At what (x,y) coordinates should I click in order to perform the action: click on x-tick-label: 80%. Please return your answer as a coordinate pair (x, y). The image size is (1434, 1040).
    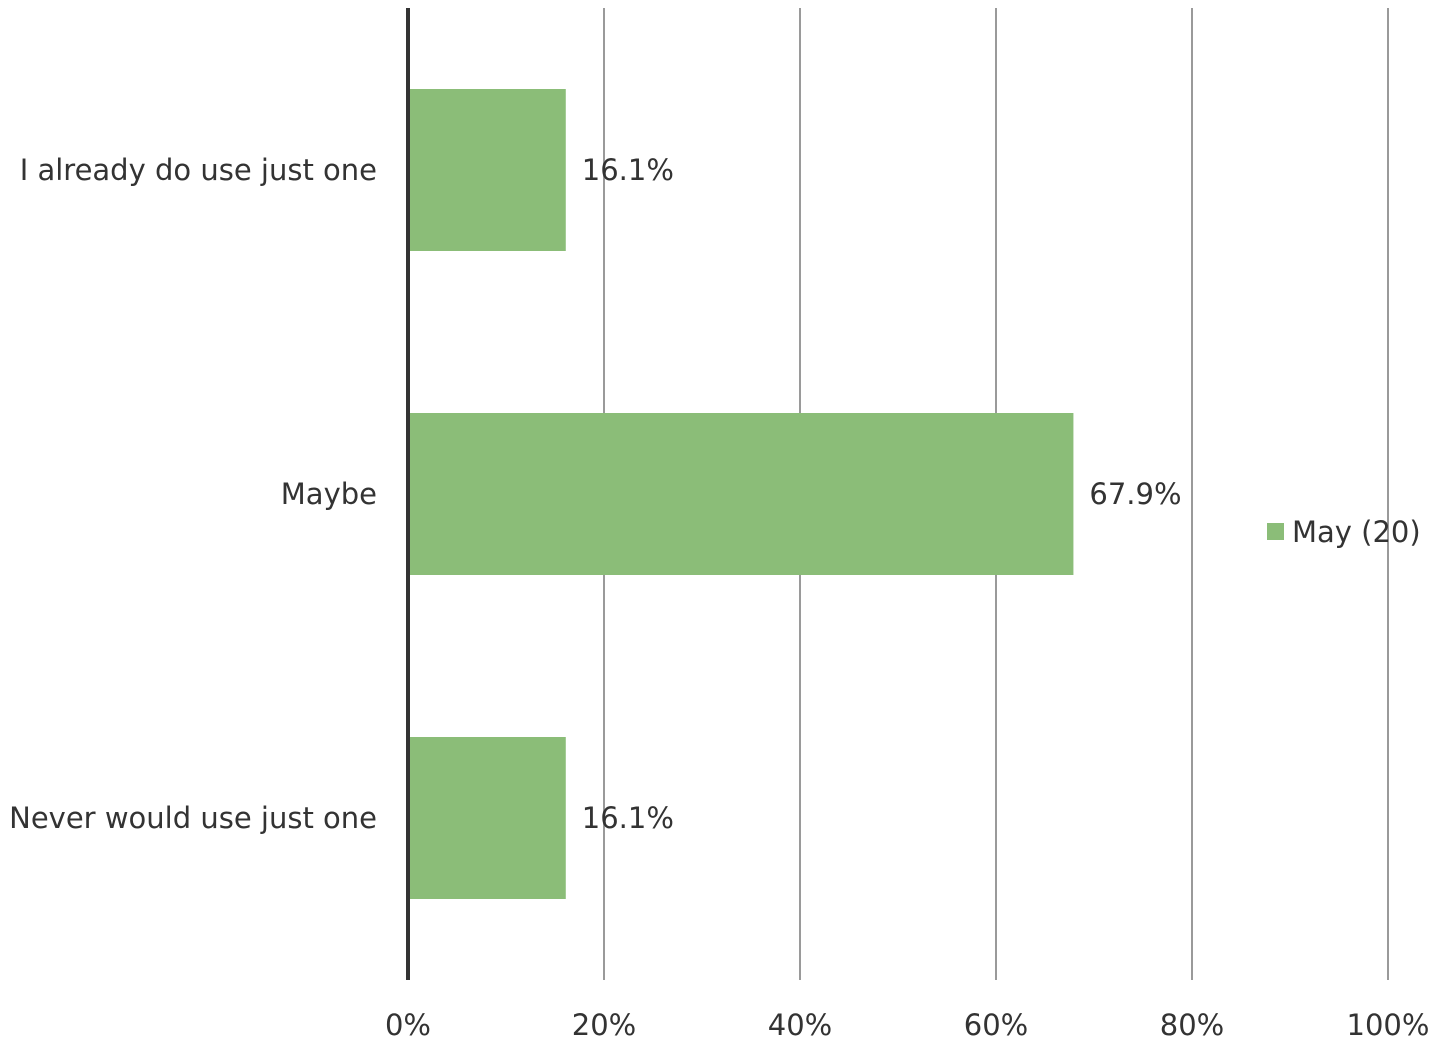
    Looking at the image, I should click on (1192, 1024).